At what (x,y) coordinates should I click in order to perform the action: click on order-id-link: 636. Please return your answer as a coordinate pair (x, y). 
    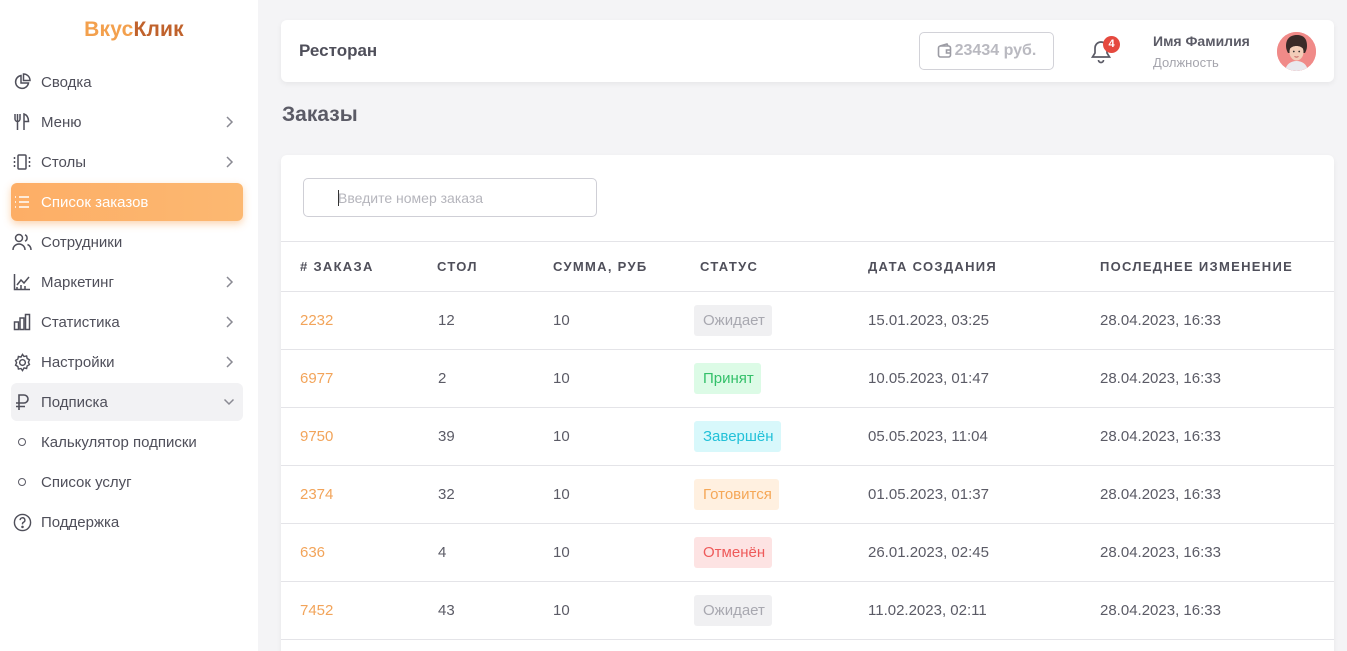
    Looking at the image, I should click on (313, 552).